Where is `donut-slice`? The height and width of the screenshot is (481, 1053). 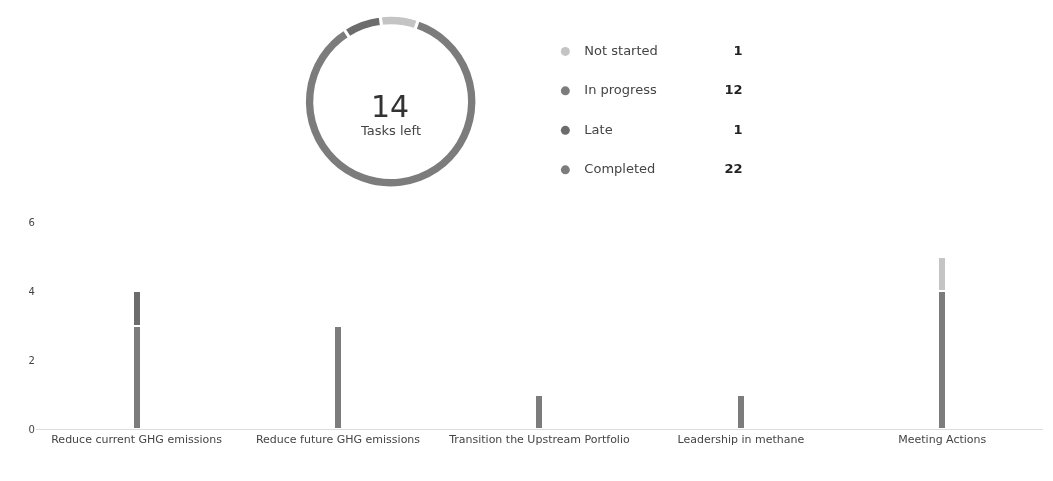 donut-slice is located at coordinates (390, 104).